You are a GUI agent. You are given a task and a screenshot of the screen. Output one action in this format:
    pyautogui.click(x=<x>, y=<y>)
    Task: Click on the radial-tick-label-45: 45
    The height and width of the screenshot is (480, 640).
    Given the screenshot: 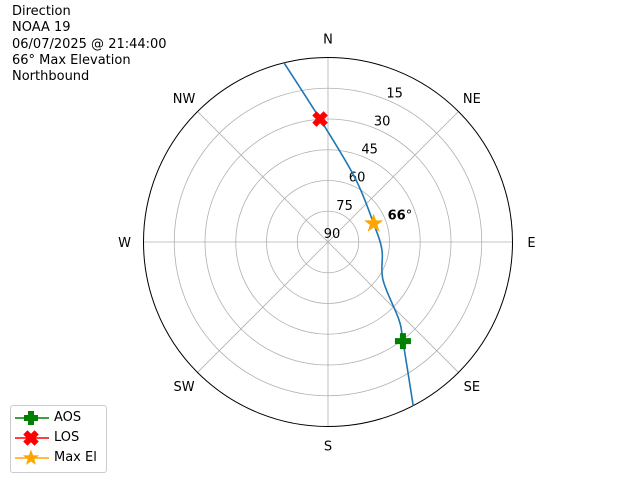 What is the action you would take?
    pyautogui.click(x=369, y=150)
    